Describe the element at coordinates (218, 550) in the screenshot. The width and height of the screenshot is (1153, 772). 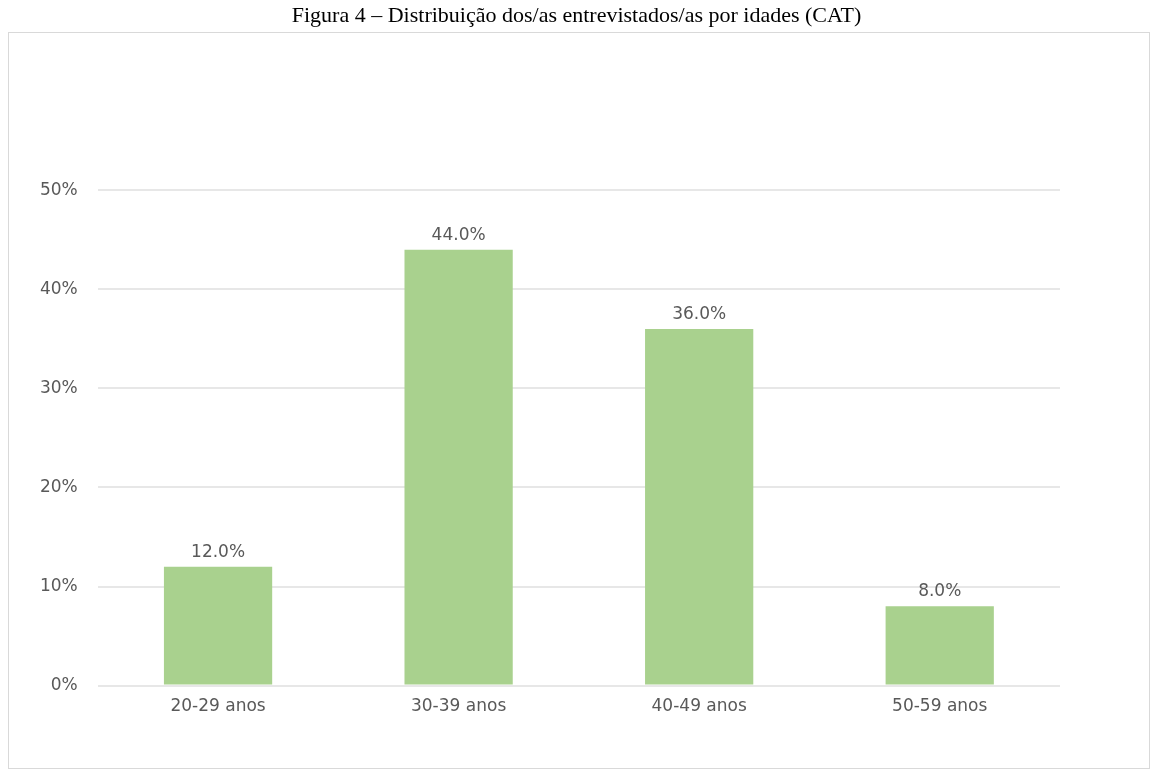
I see `data-label: 12.0%` at that location.